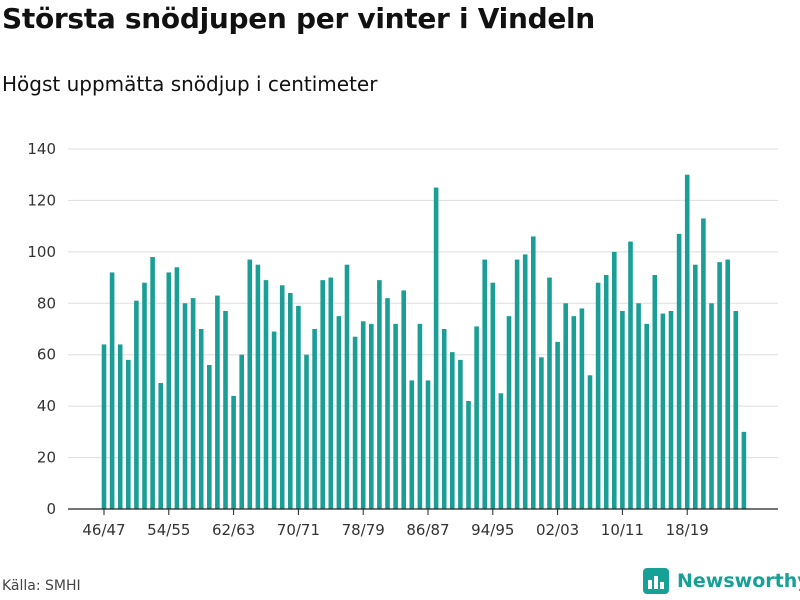 The width and height of the screenshot is (800, 600). Describe the element at coordinates (104, 426) in the screenshot. I see `bar-46/47` at that location.